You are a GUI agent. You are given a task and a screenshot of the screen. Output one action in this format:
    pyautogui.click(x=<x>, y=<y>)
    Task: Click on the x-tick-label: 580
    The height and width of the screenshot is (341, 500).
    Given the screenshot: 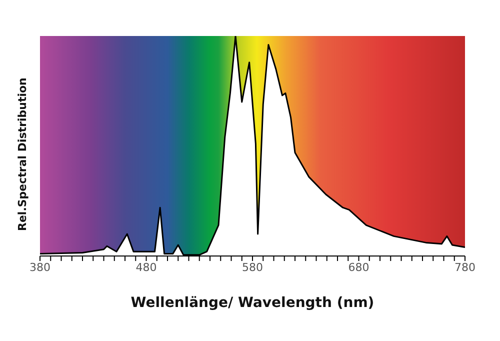 What is the action you would take?
    pyautogui.click(x=252, y=267)
    